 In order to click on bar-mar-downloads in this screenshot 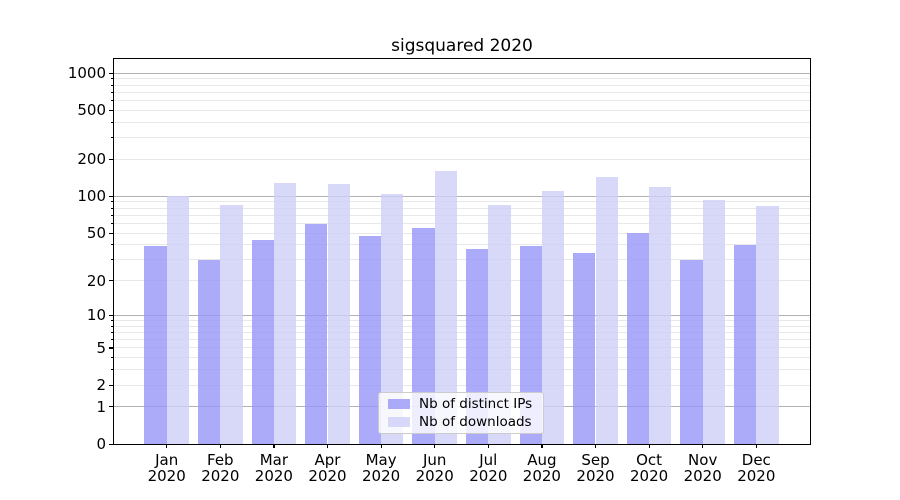, I will do `click(285, 313)`.